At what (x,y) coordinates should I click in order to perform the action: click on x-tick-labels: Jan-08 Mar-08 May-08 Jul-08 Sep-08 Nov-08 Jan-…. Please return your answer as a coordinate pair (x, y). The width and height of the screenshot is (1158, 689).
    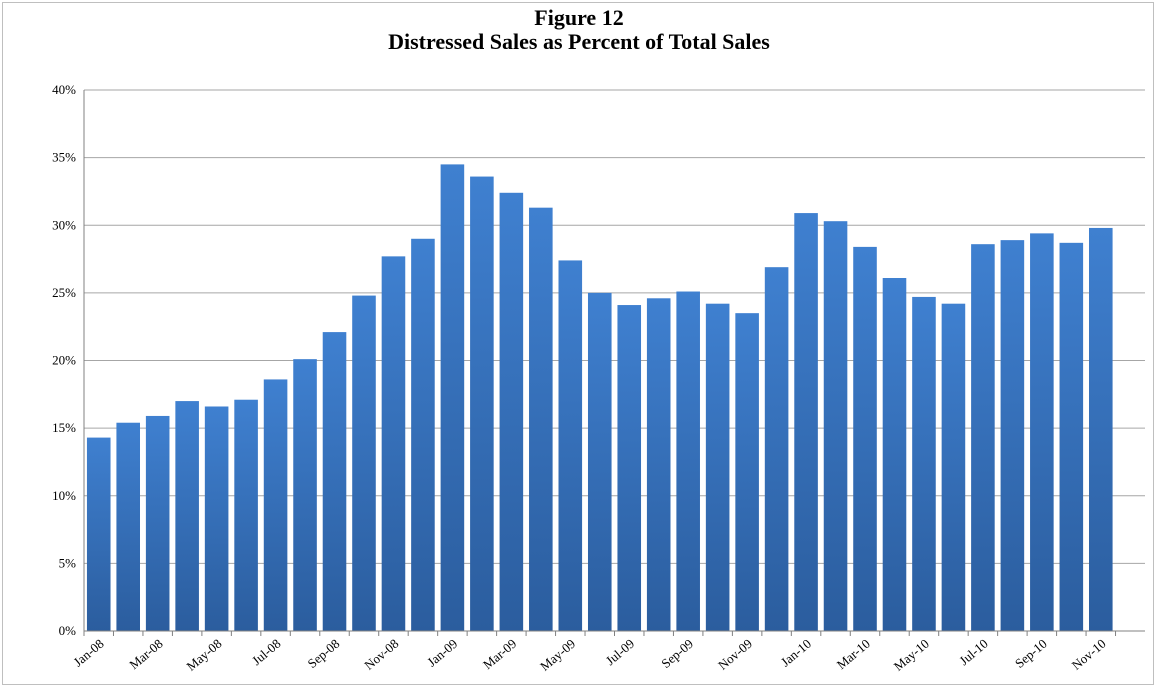
    Looking at the image, I should click on (589, 655).